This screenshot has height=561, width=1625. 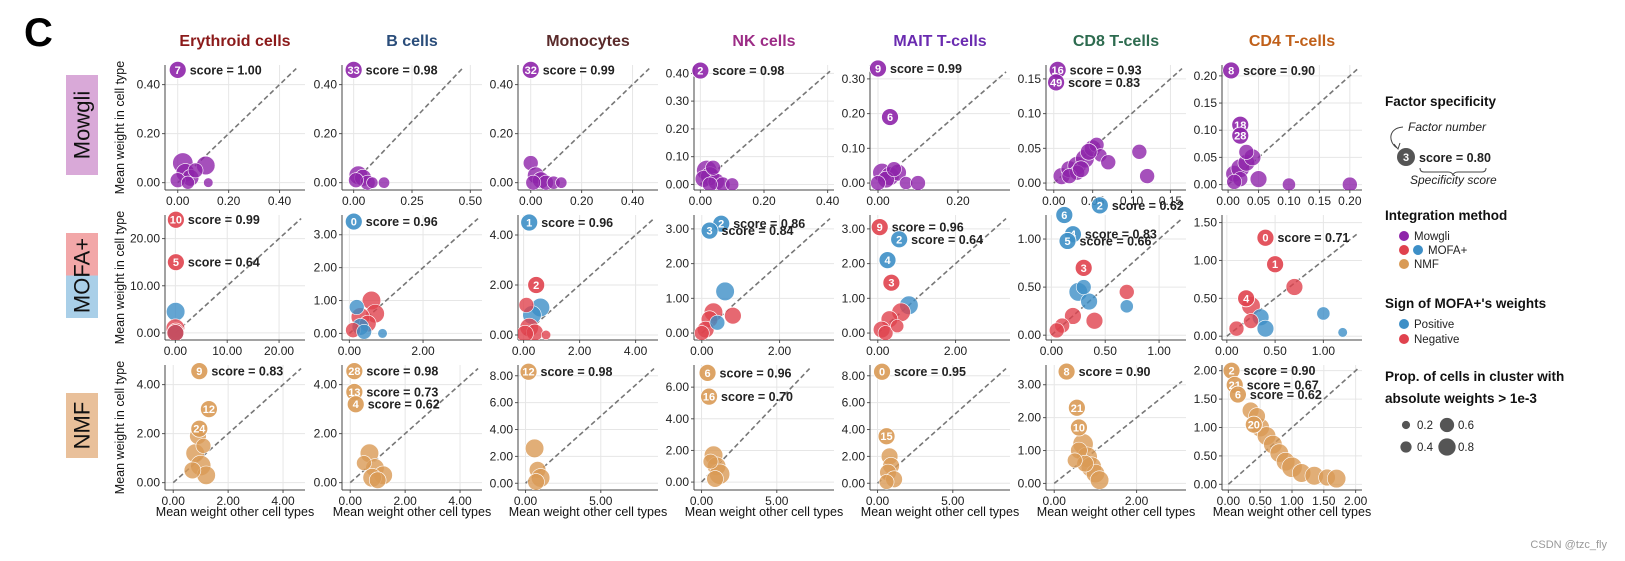 What do you see at coordinates (1268, 70) in the screenshot?
I see `labeled-factor: 8 score = 0.90` at bounding box center [1268, 70].